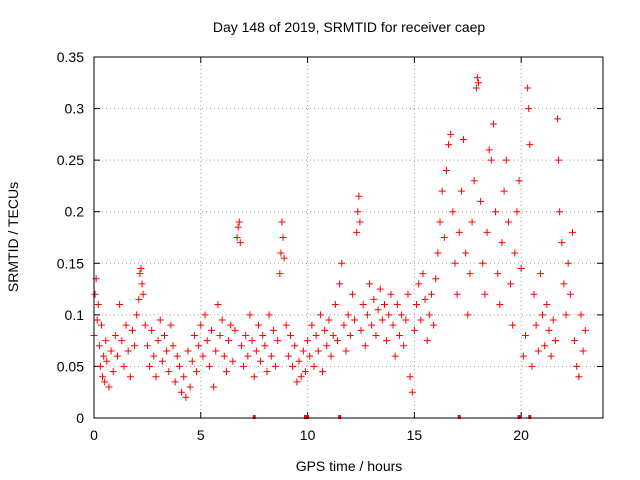  What do you see at coordinates (70, 263) in the screenshot?
I see `y-tick-label: 0.15` at bounding box center [70, 263].